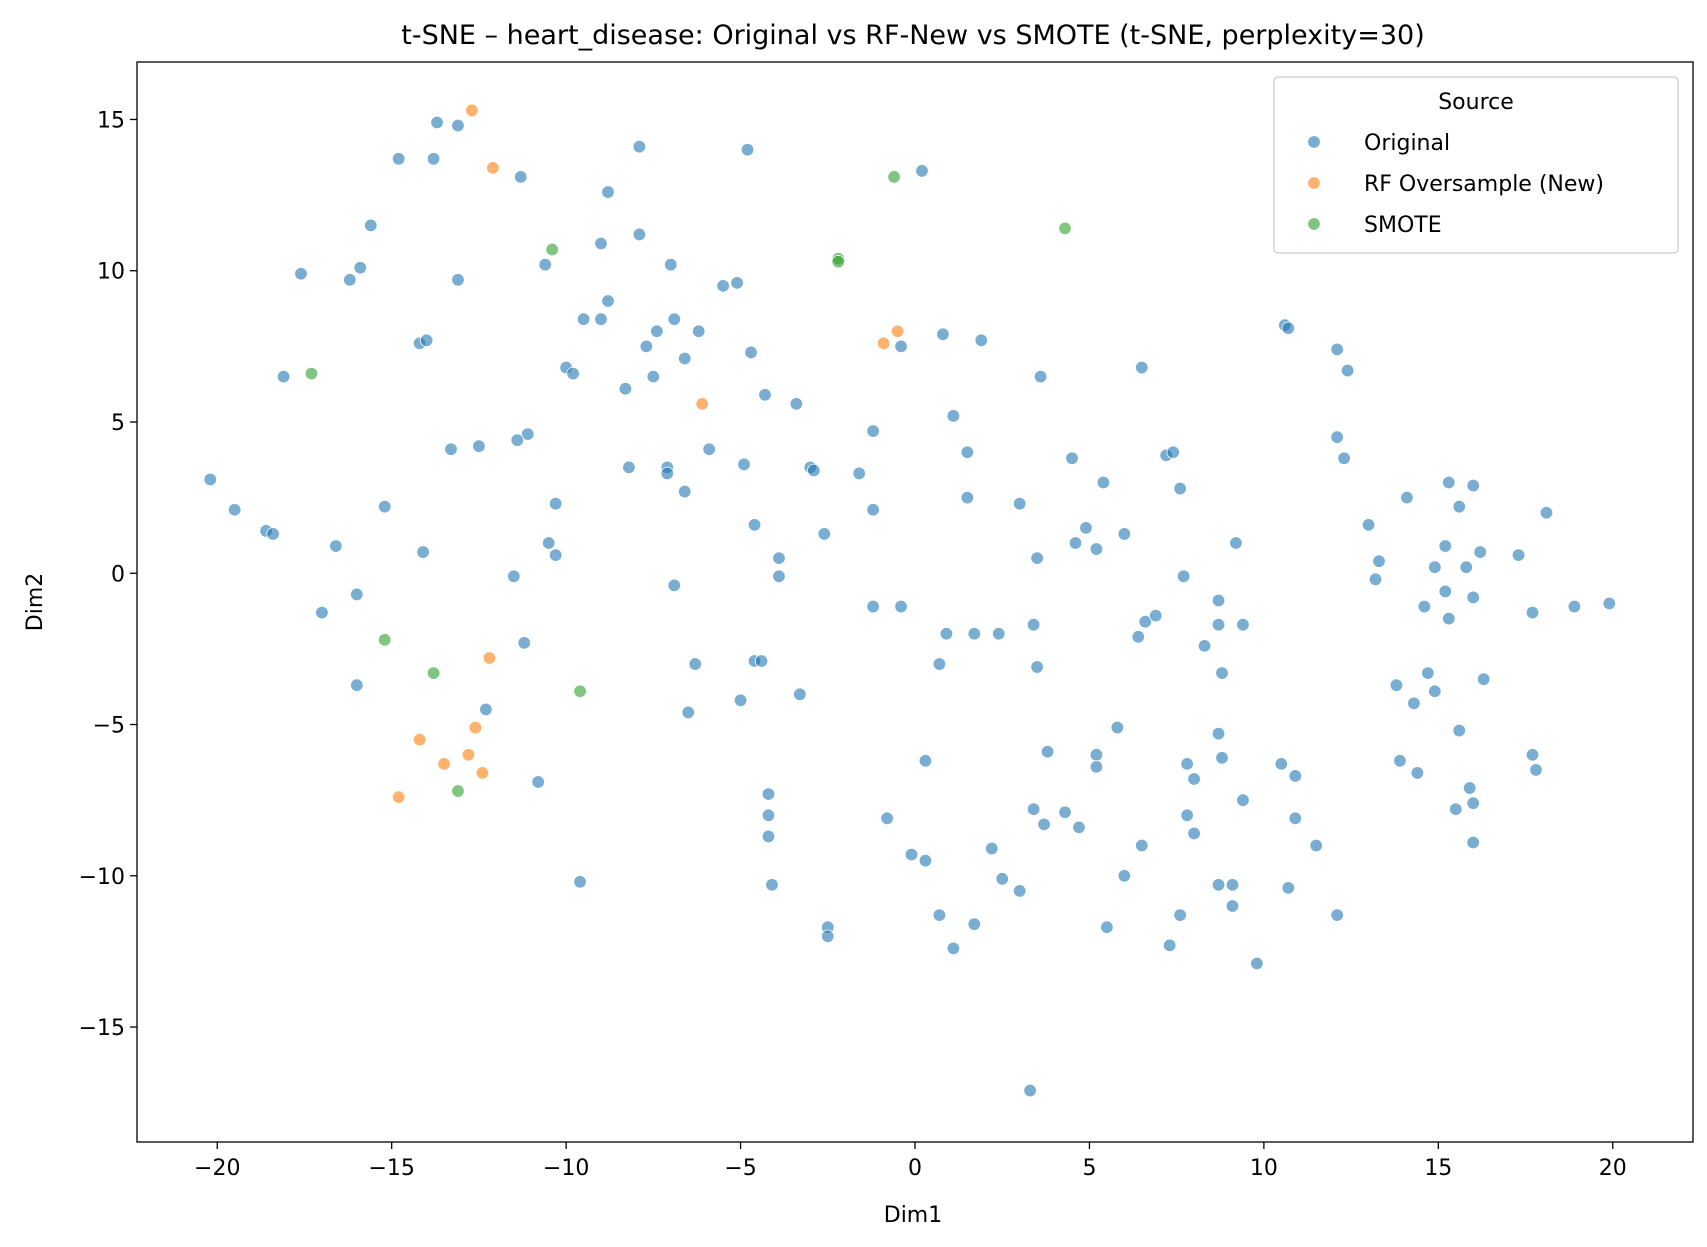  What do you see at coordinates (109, 726) in the screenshot?
I see `y-tick-label: −5` at bounding box center [109, 726].